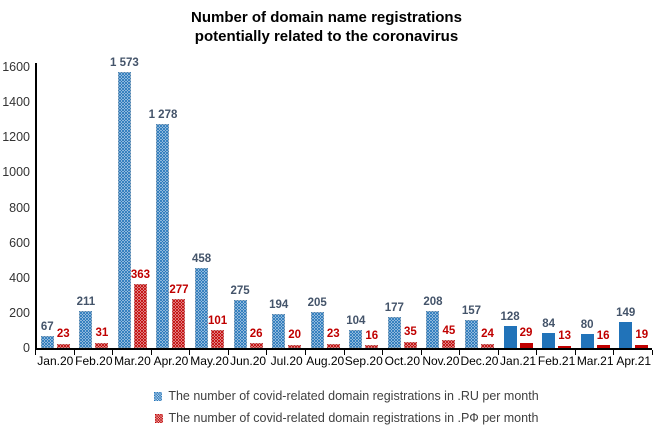 This screenshot has height=433, width=653. I want to click on x-axis-line, so click(343, 349).